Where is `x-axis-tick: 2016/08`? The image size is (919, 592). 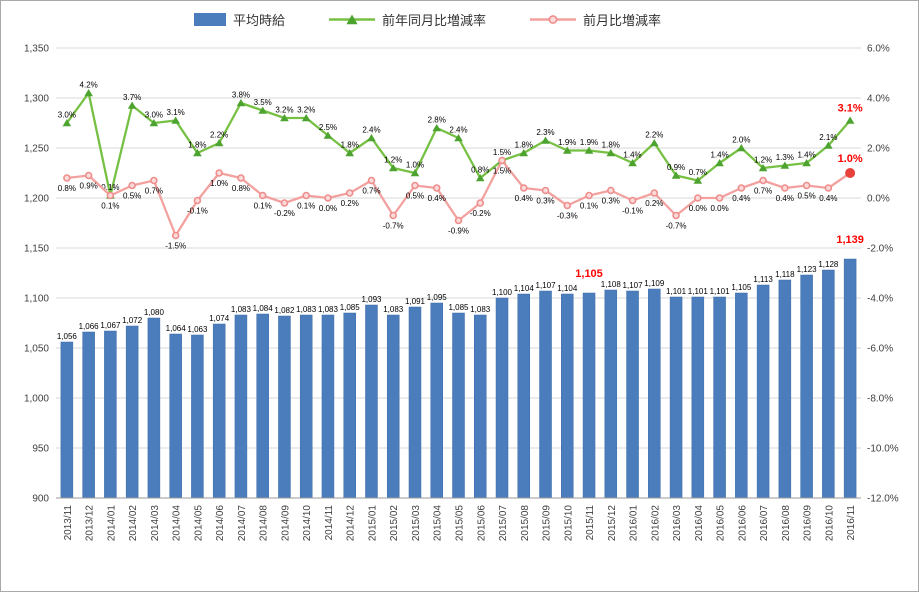 x-axis-tick: 2016/08 is located at coordinates (786, 523).